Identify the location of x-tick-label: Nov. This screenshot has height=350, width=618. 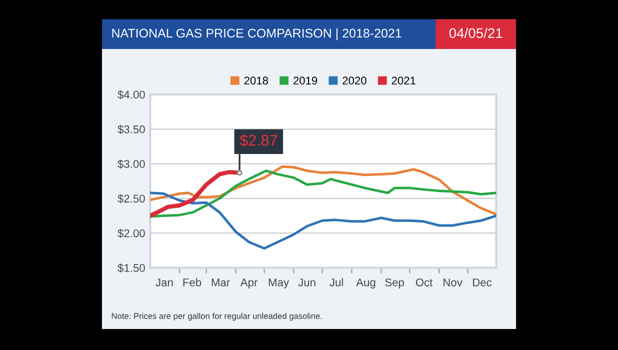
(453, 282).